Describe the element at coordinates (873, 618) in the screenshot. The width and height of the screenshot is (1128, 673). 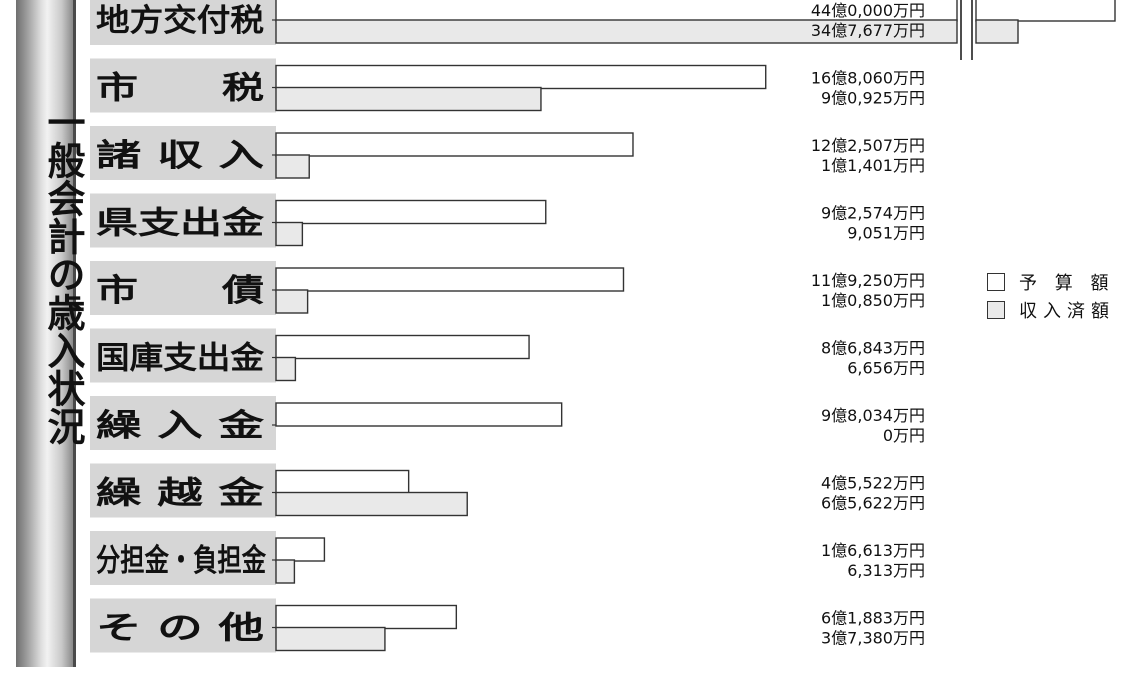
I see `value-label-budget-9: 6億1,883万円` at that location.